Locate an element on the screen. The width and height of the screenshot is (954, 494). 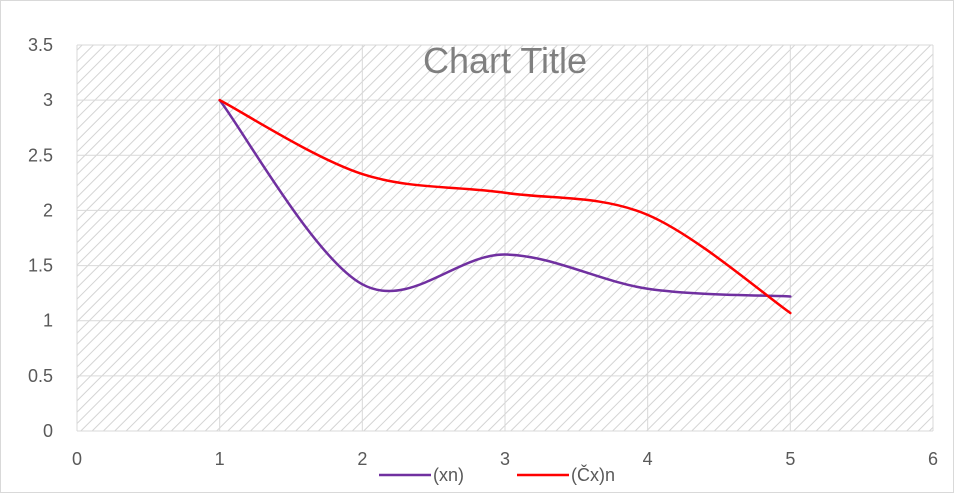
x-tick-label: 6 is located at coordinates (933, 459).